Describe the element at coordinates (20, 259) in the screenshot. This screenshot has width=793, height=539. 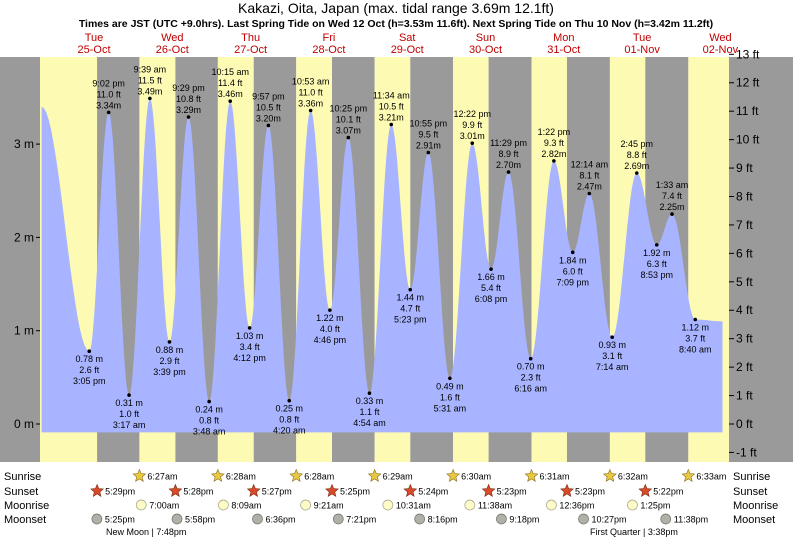
I see `left-margin-strip` at that location.